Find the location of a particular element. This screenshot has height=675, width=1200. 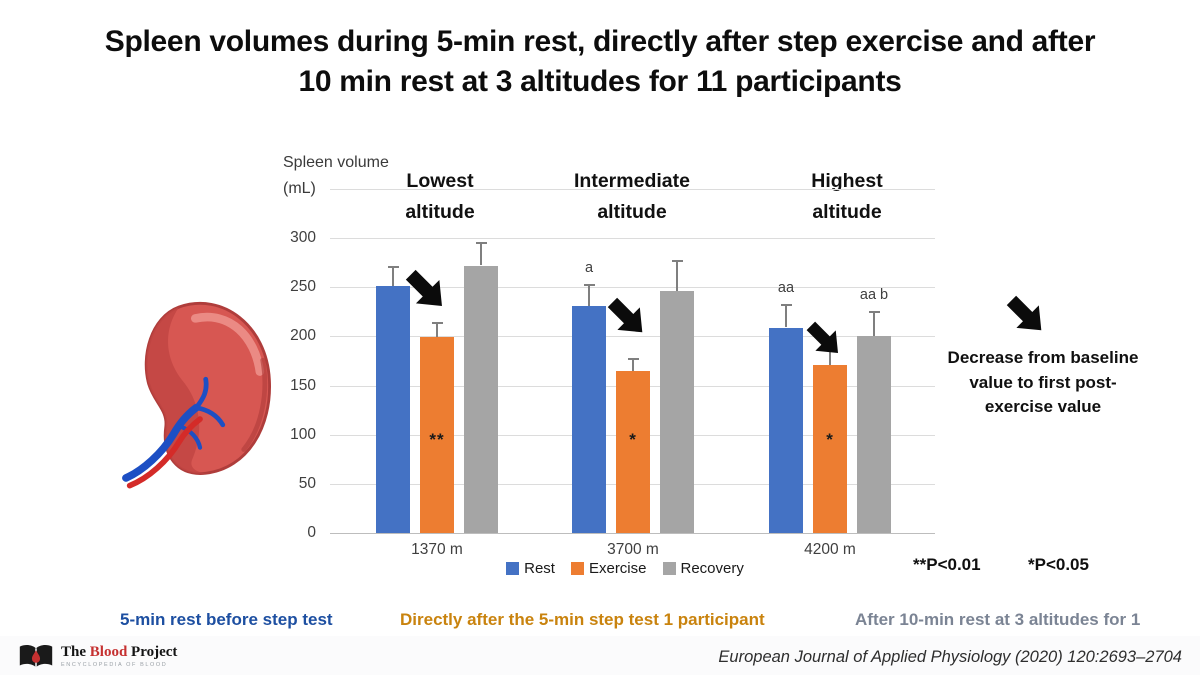

group-header-lowest: Lowest altitude is located at coordinates (440, 197).